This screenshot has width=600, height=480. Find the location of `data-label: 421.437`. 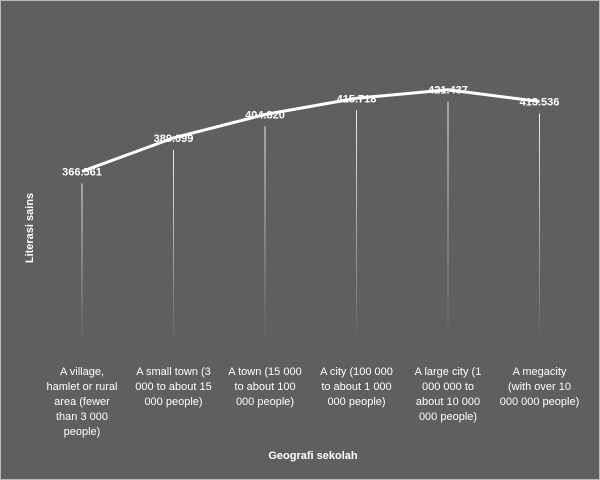

data-label: 421.437 is located at coordinates (448, 91).